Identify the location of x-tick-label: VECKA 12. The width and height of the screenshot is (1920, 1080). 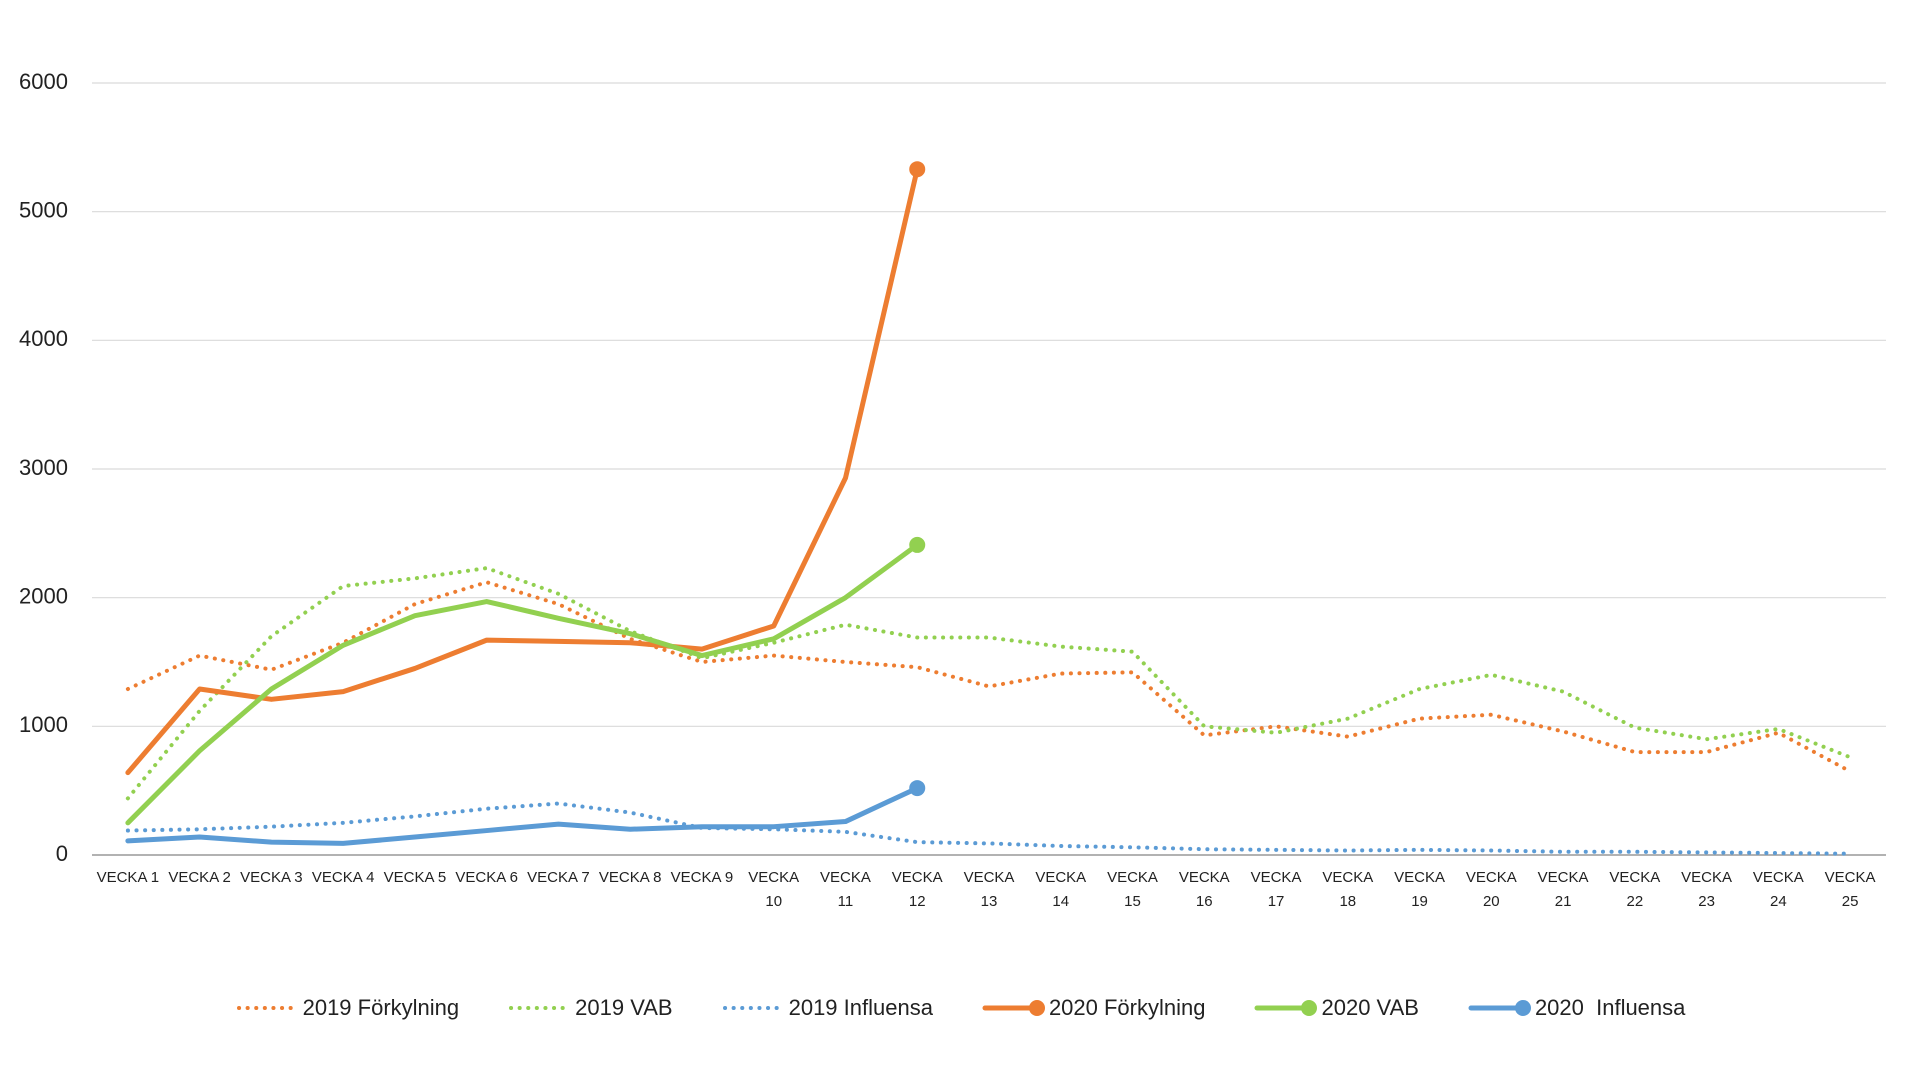
(917, 889).